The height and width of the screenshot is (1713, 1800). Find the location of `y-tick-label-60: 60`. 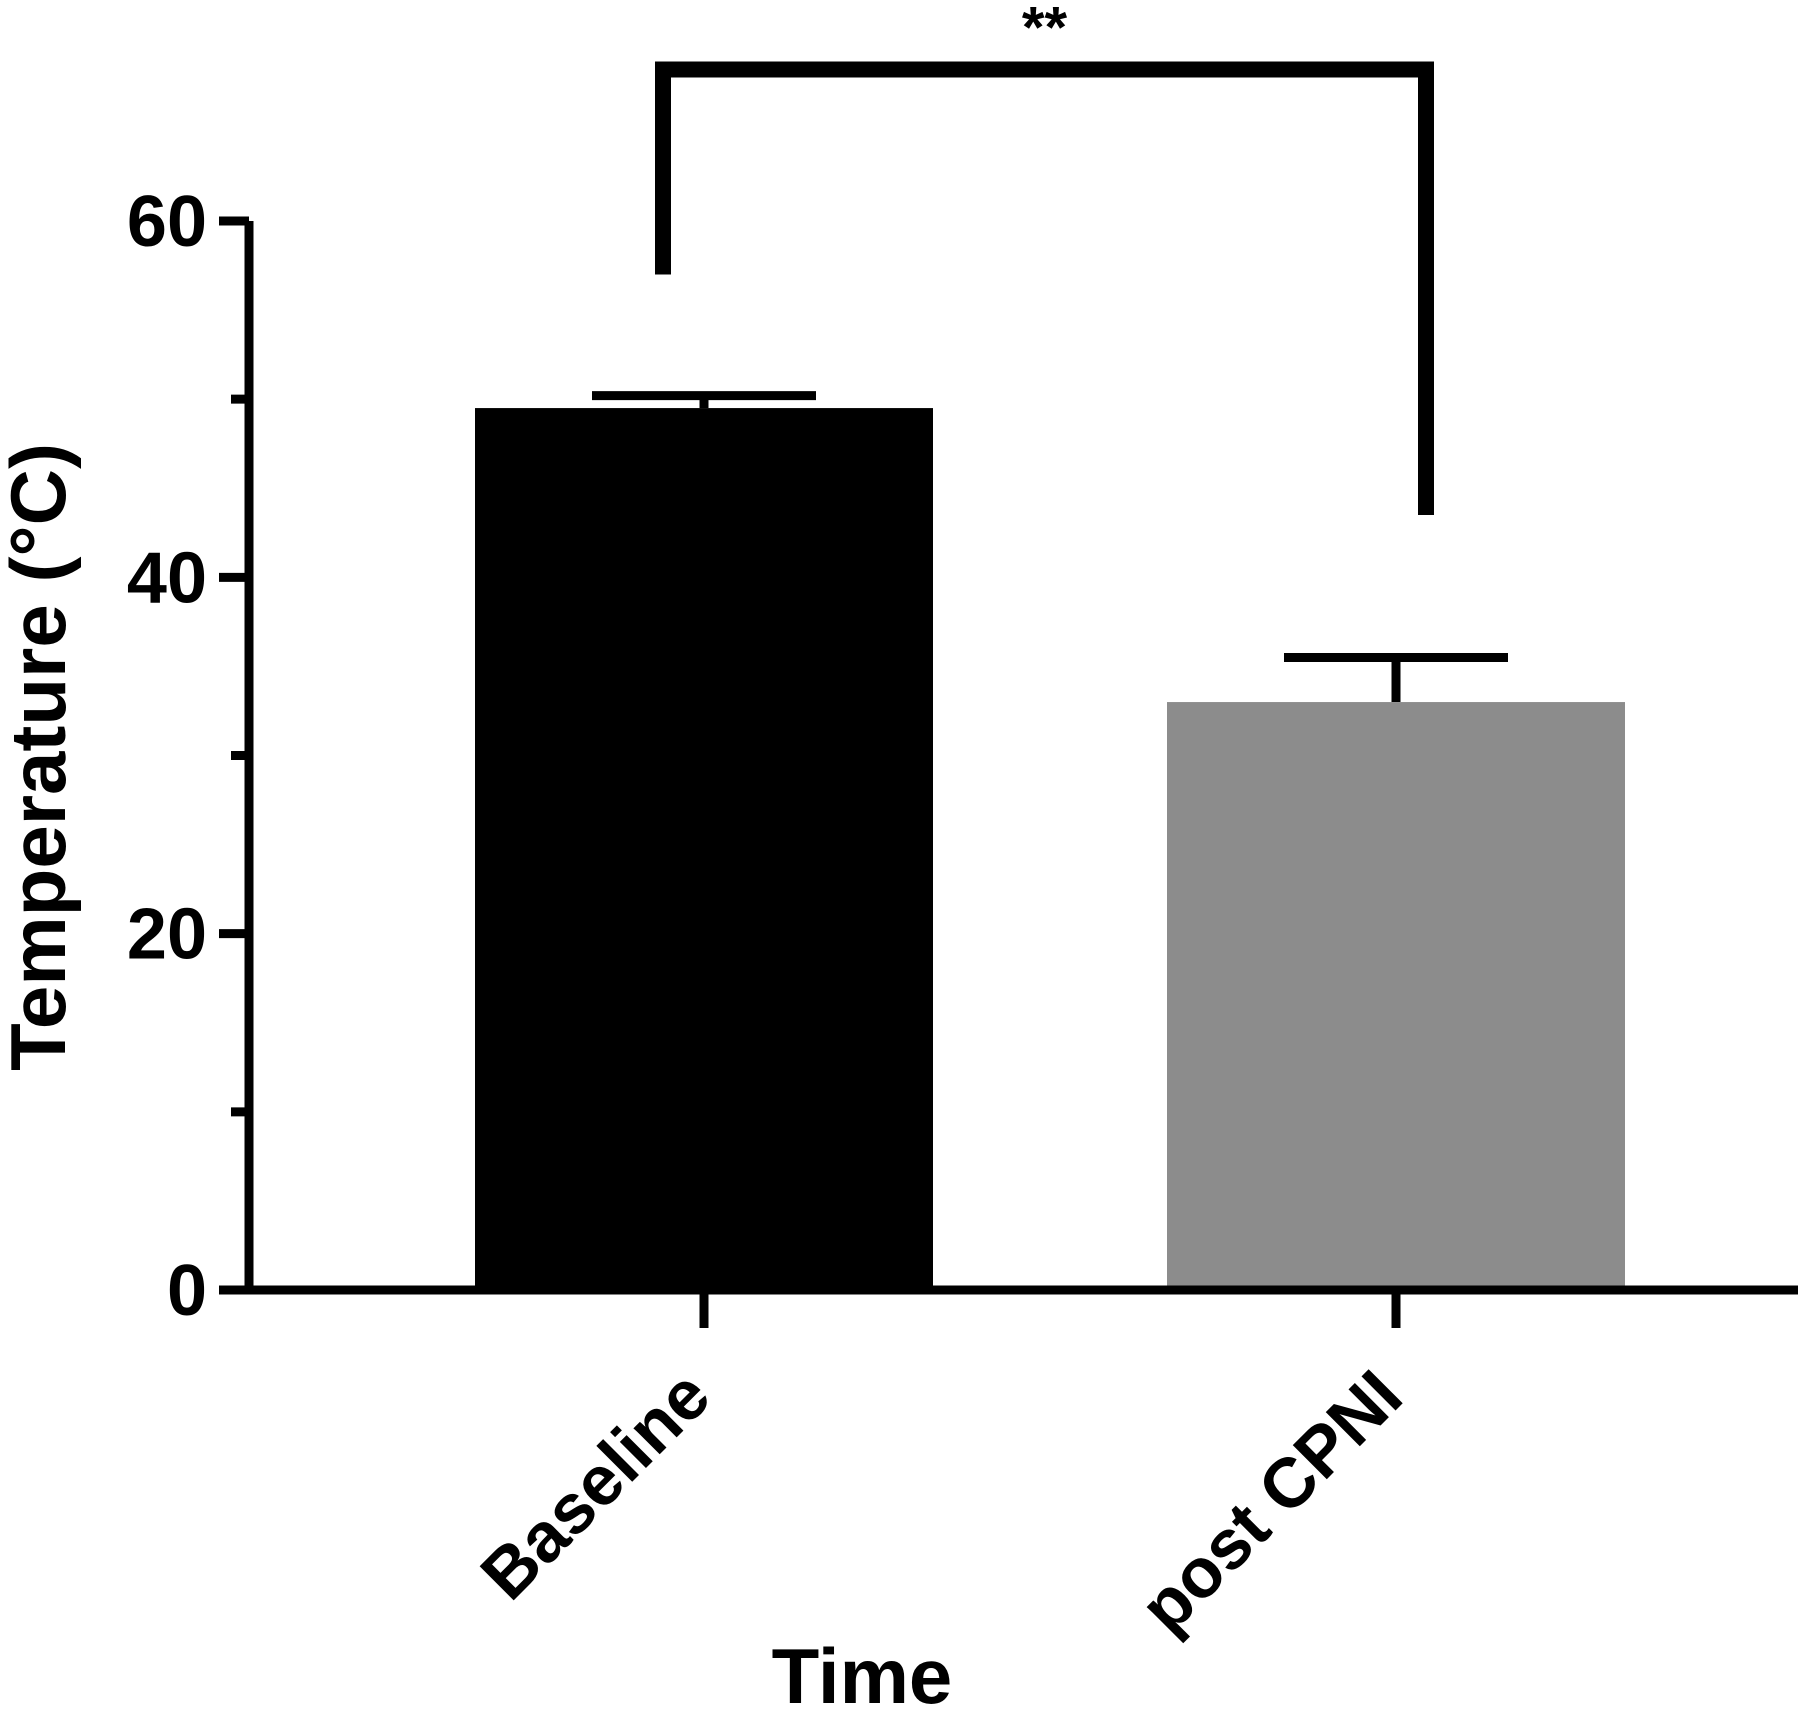

y-tick-label-60: 60 is located at coordinates (167, 222).